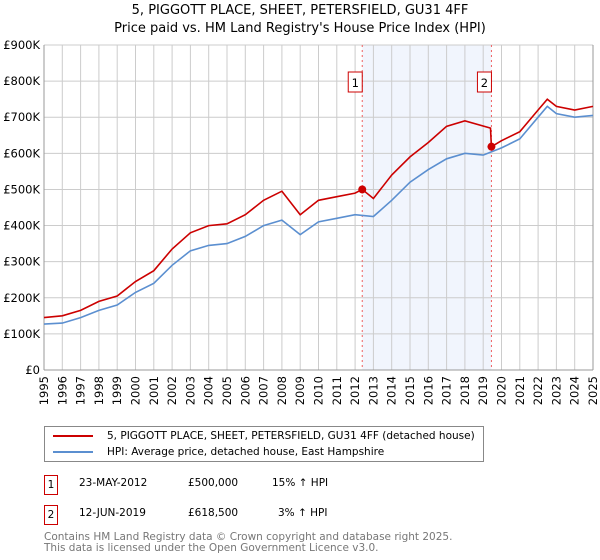  I want to click on x-tick-label: 2015, so click(410, 390).